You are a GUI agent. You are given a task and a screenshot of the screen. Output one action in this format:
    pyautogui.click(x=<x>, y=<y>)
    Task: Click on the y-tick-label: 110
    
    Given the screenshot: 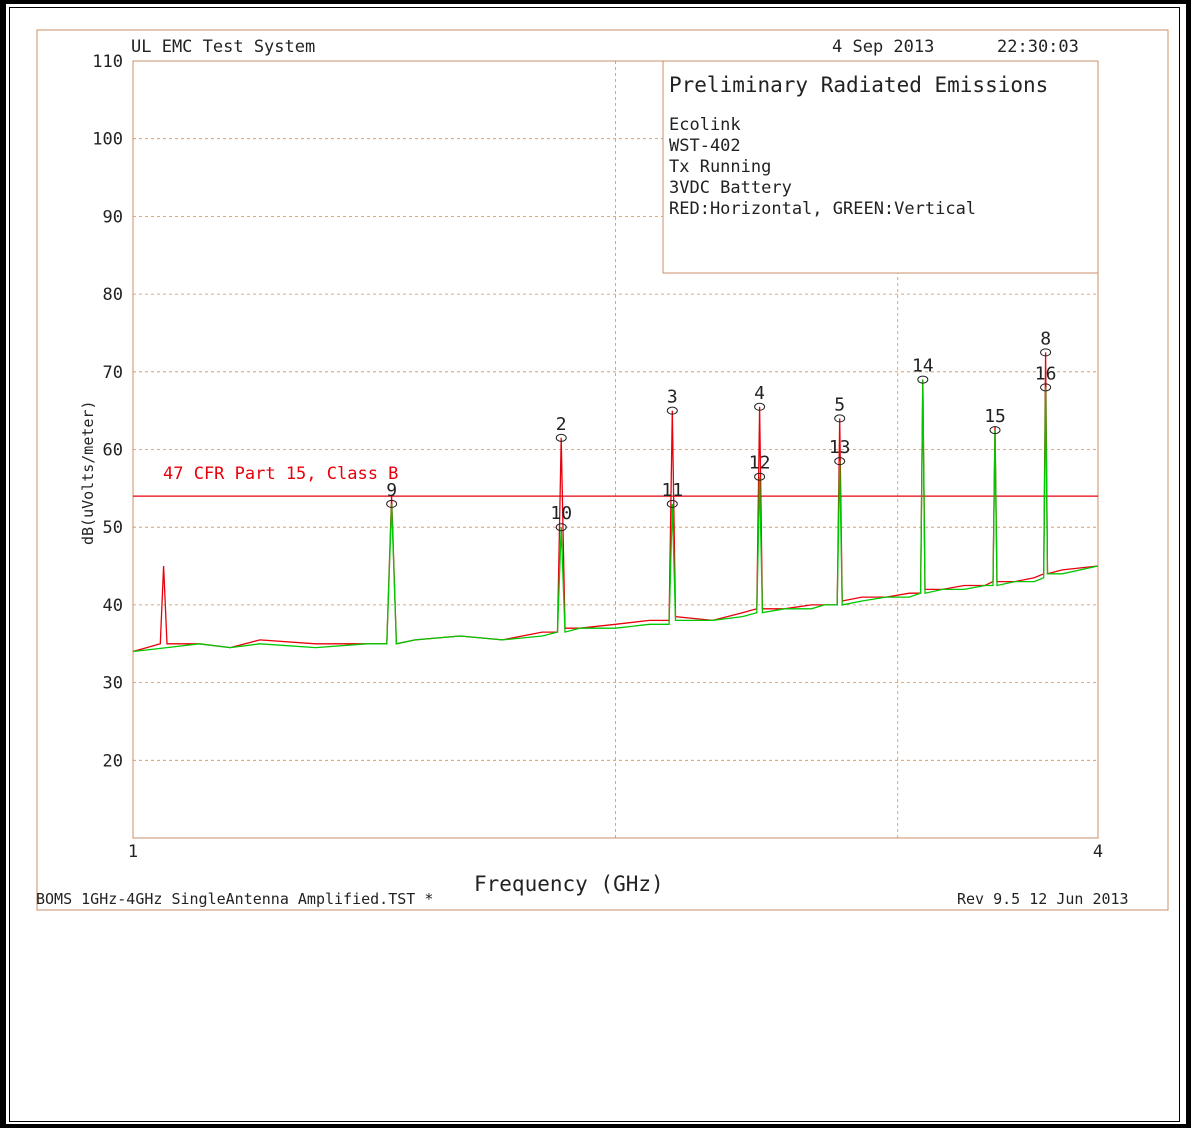 What is the action you would take?
    pyautogui.click(x=107, y=62)
    